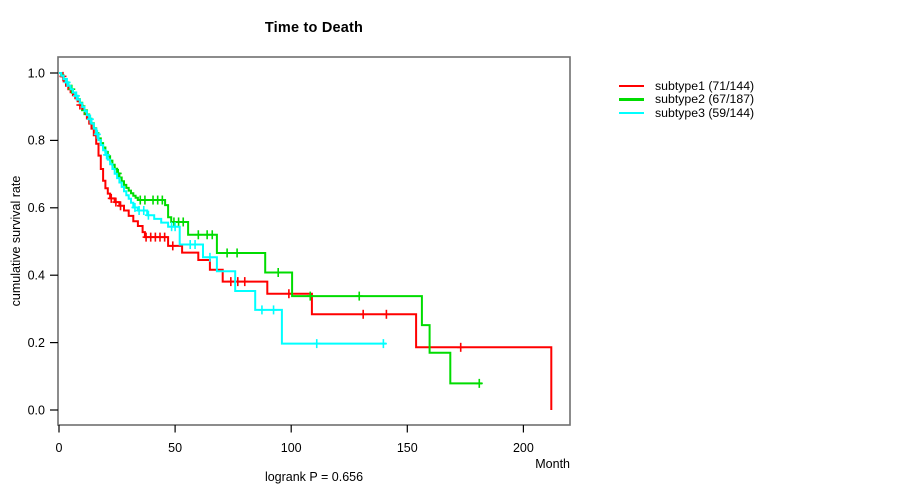  What do you see at coordinates (407, 448) in the screenshot?
I see `x-tick-label: 150` at bounding box center [407, 448].